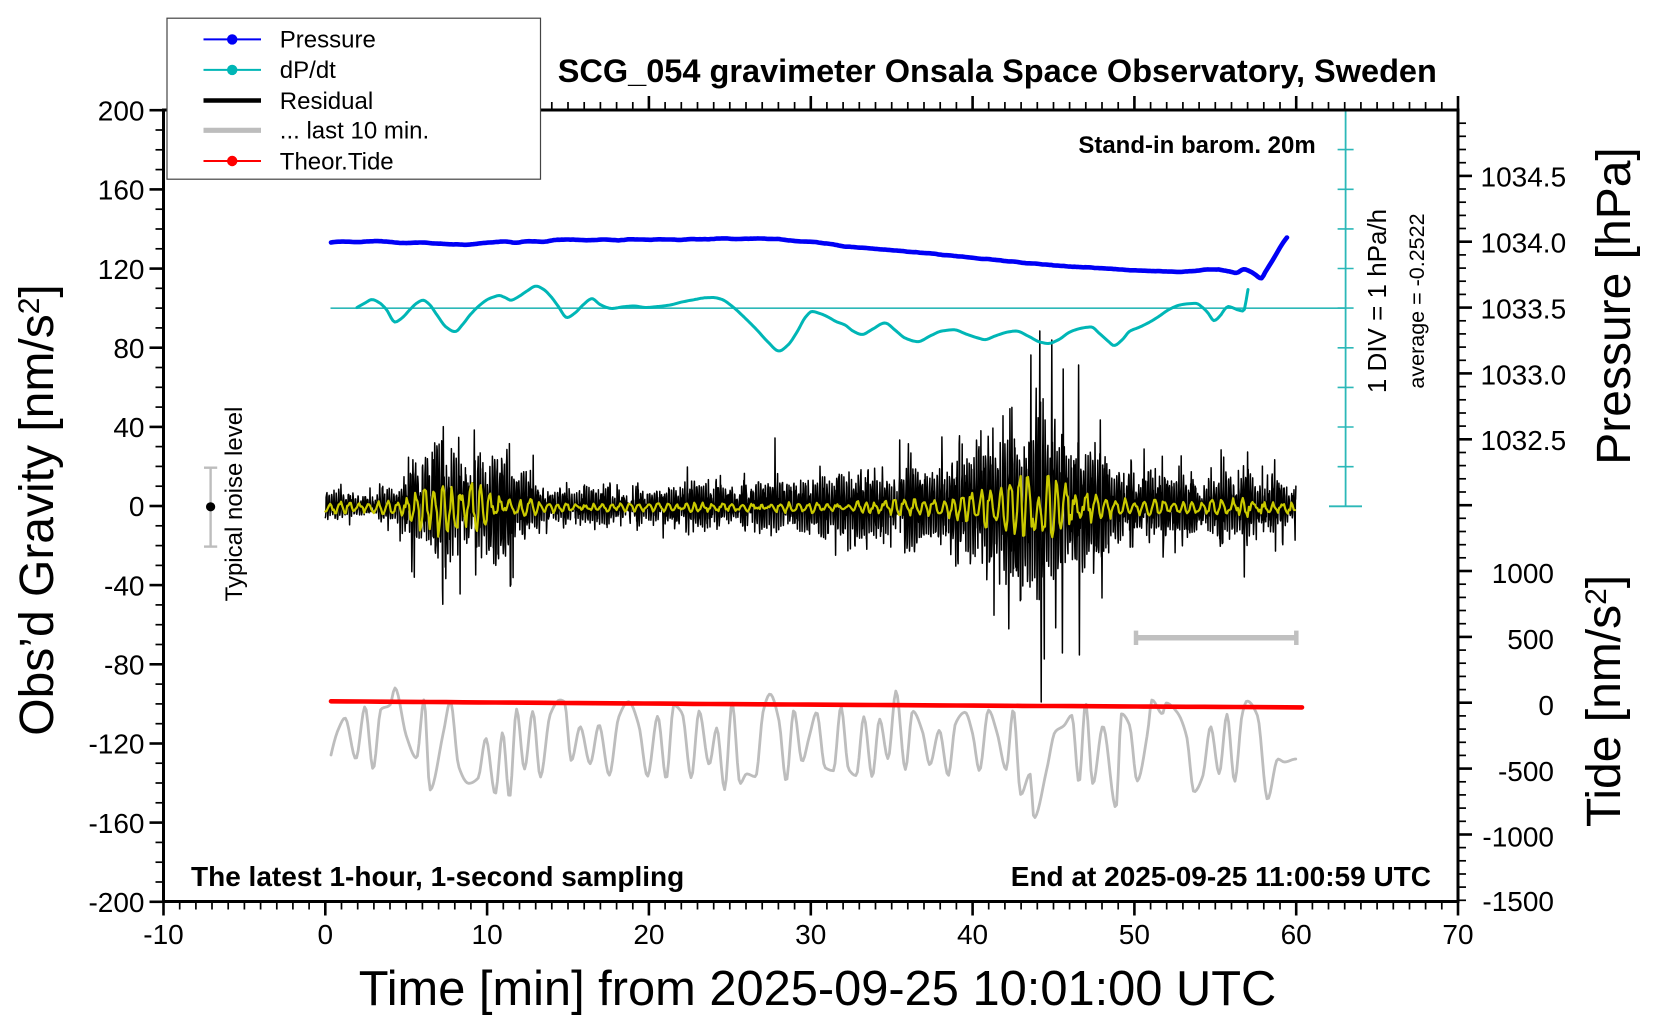 The height and width of the screenshot is (1025, 1660). I want to click on svg-text: 20, so click(648, 934).